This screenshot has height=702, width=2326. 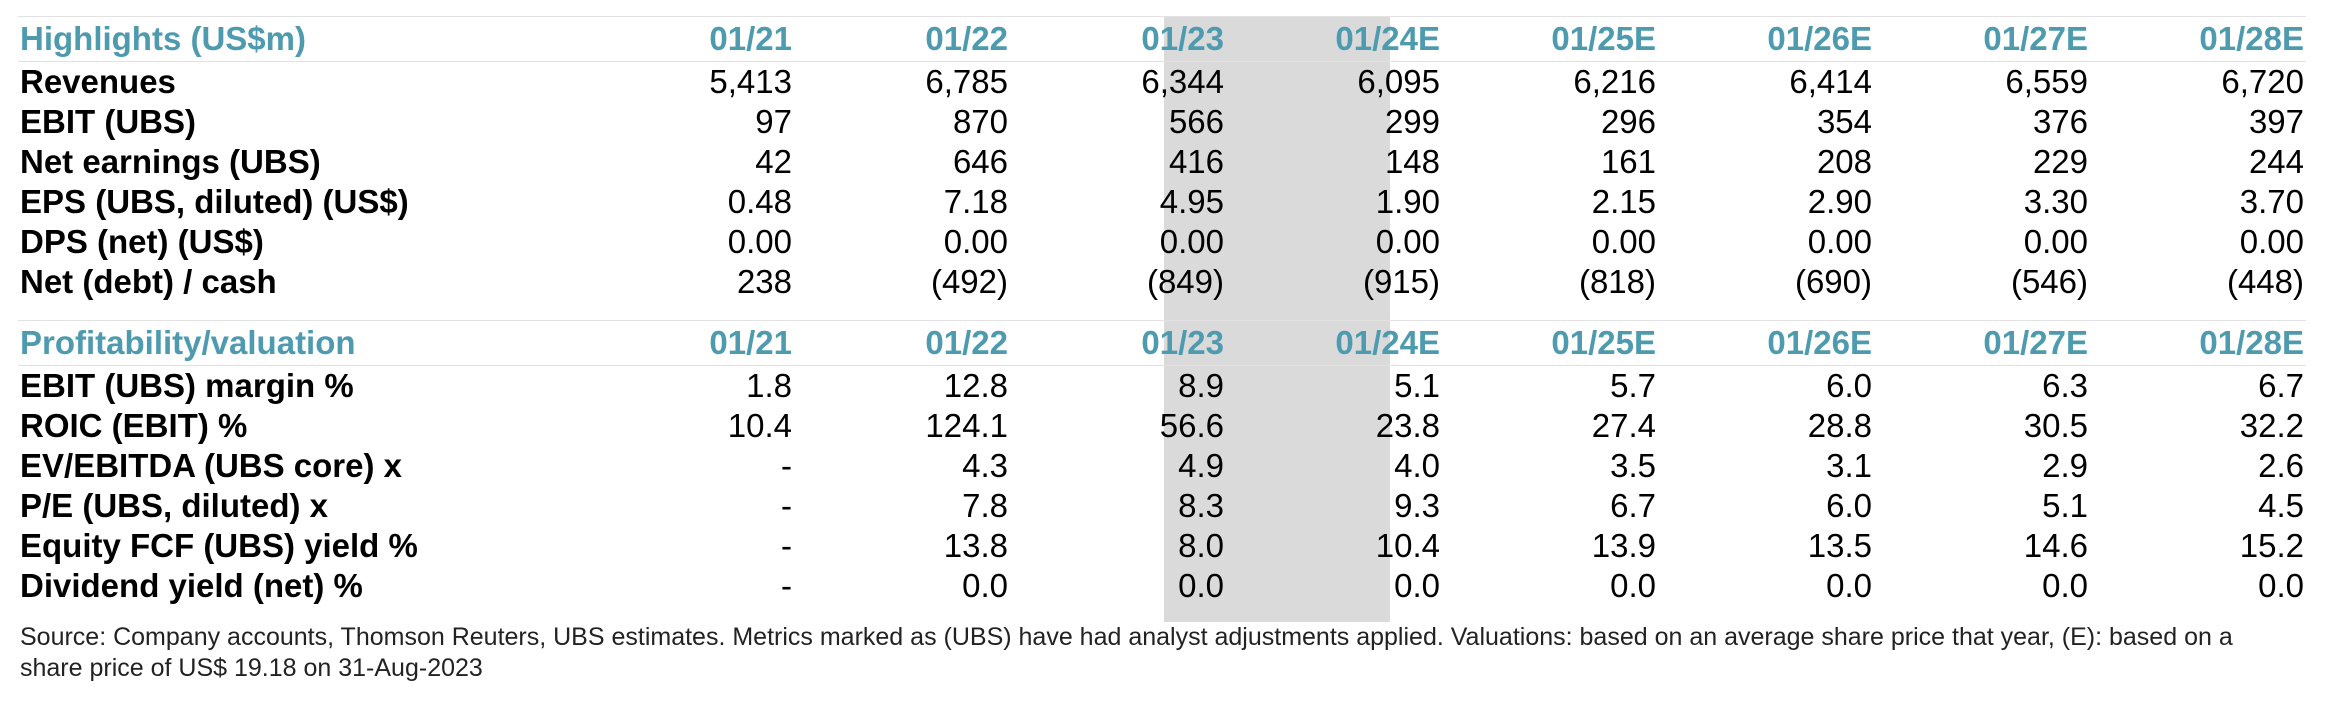 I want to click on value-cell: 238, so click(x=764, y=281).